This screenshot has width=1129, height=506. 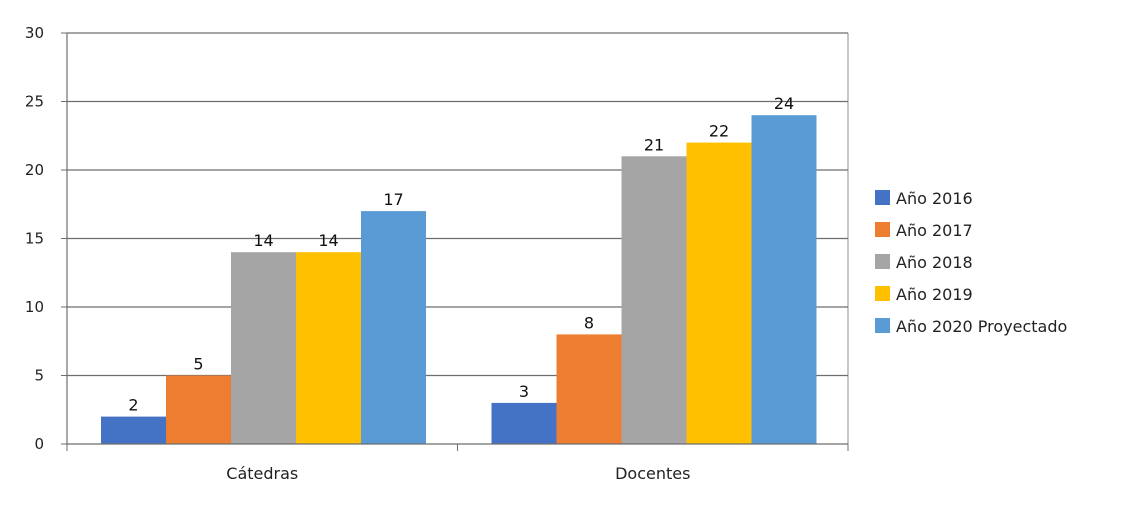 I want to click on x-axis: Cátedras Docentes, so click(x=457, y=463).